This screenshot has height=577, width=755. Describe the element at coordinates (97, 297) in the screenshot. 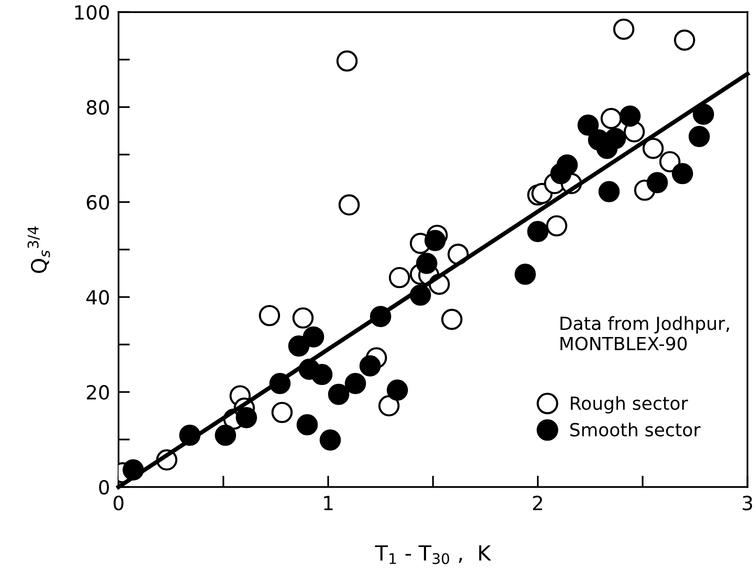

I see `y-tick-label: 40` at that location.